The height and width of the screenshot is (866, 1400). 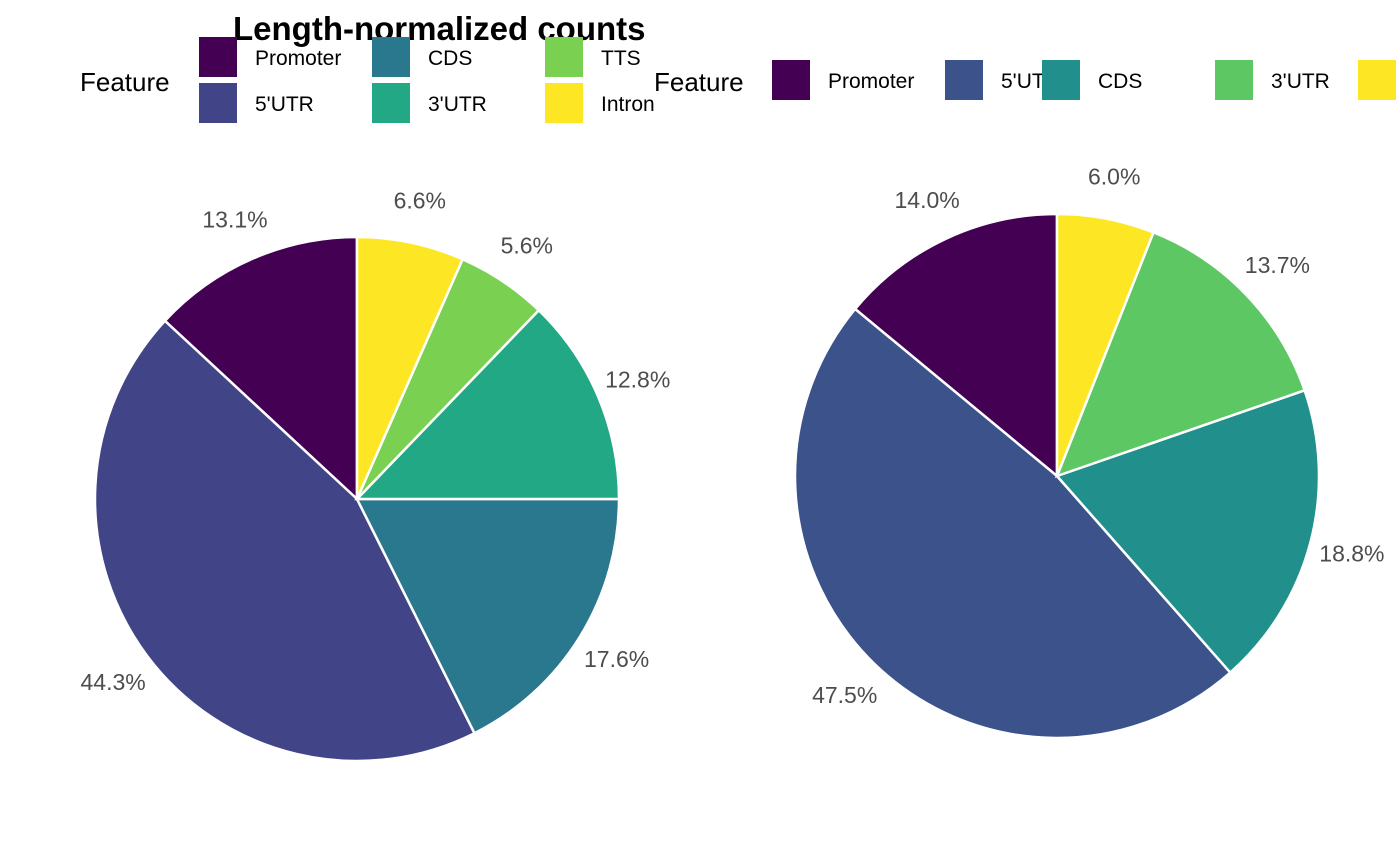 I want to click on label-promoter: 14.0%, so click(x=926, y=200).